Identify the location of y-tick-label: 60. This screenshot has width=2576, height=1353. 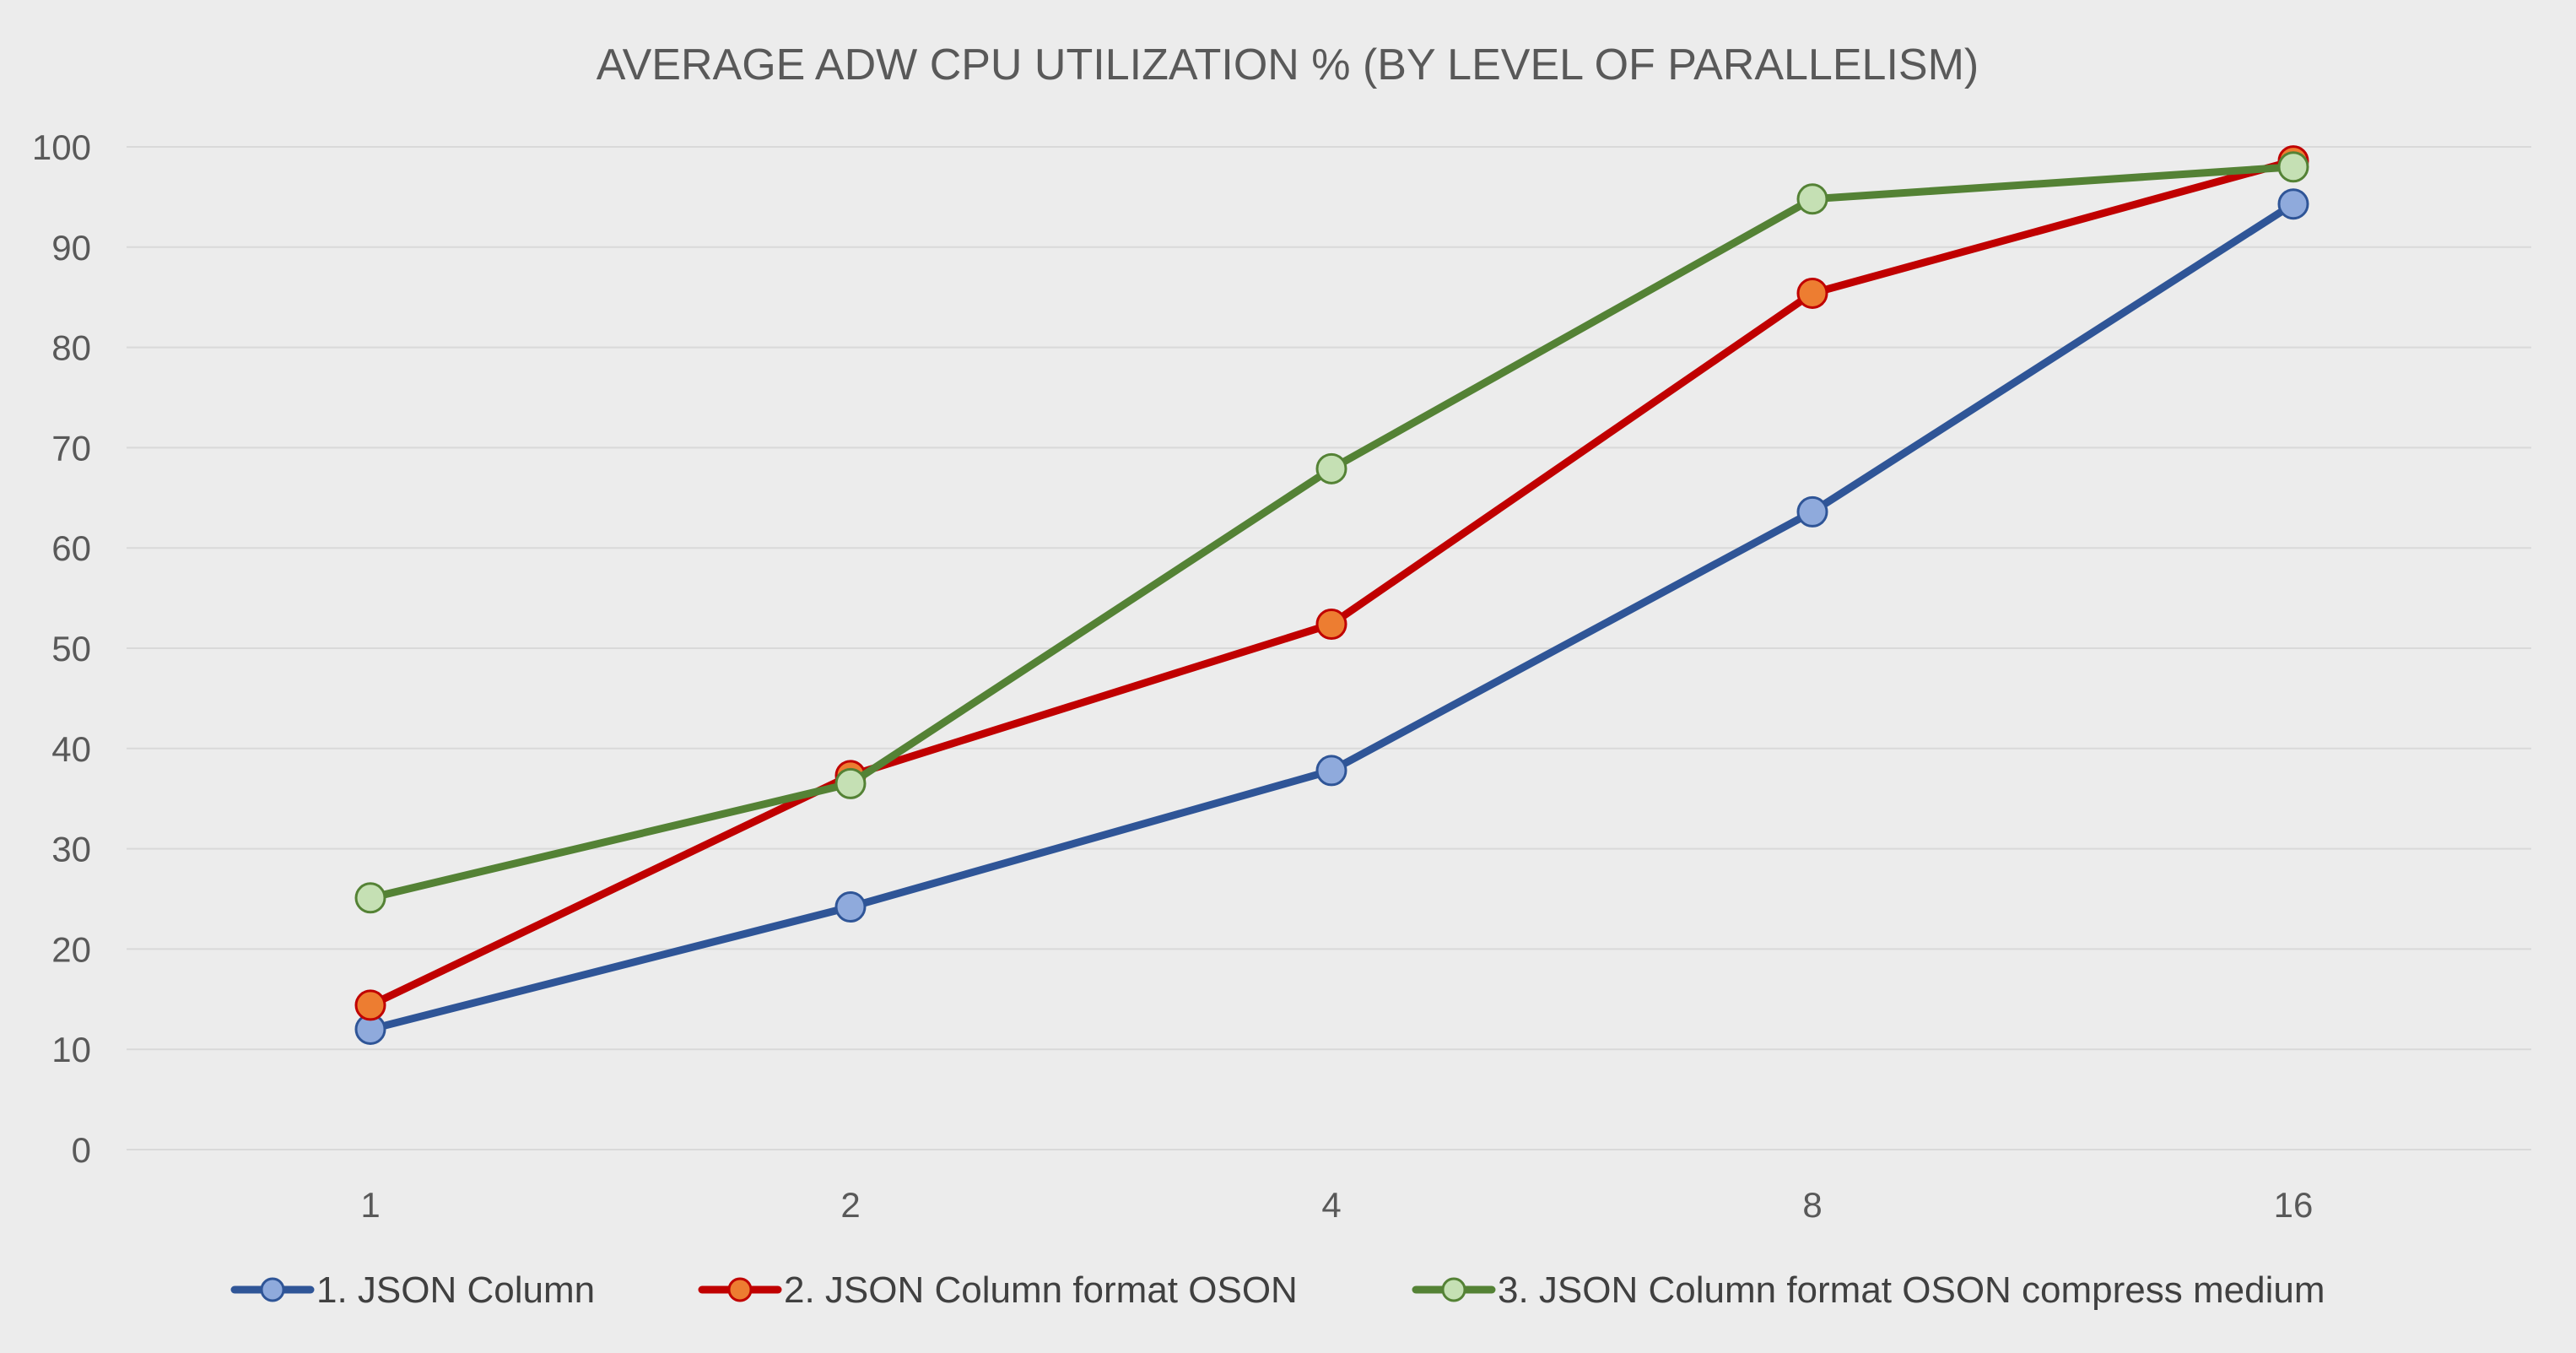
(71, 548).